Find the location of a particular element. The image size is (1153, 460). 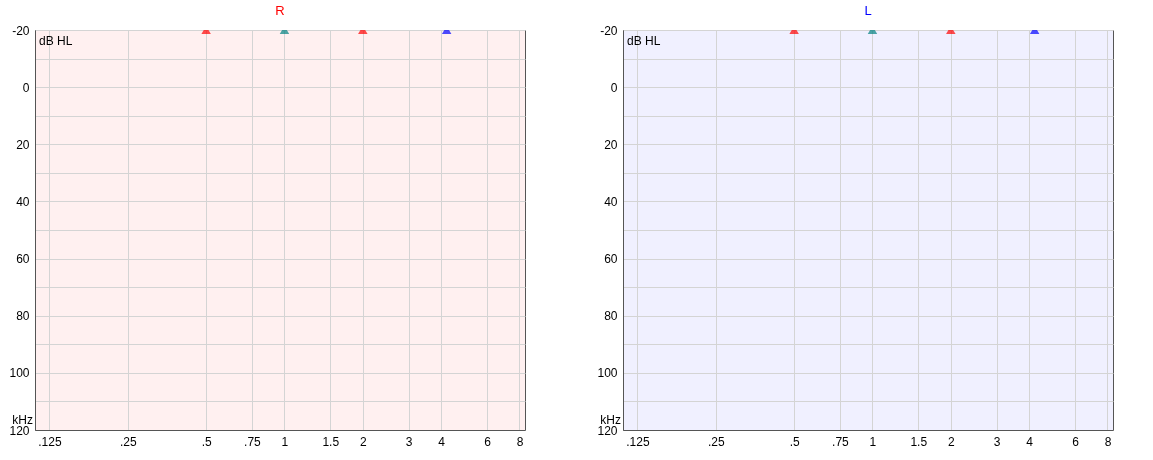

chart-title: R is located at coordinates (280, 10).